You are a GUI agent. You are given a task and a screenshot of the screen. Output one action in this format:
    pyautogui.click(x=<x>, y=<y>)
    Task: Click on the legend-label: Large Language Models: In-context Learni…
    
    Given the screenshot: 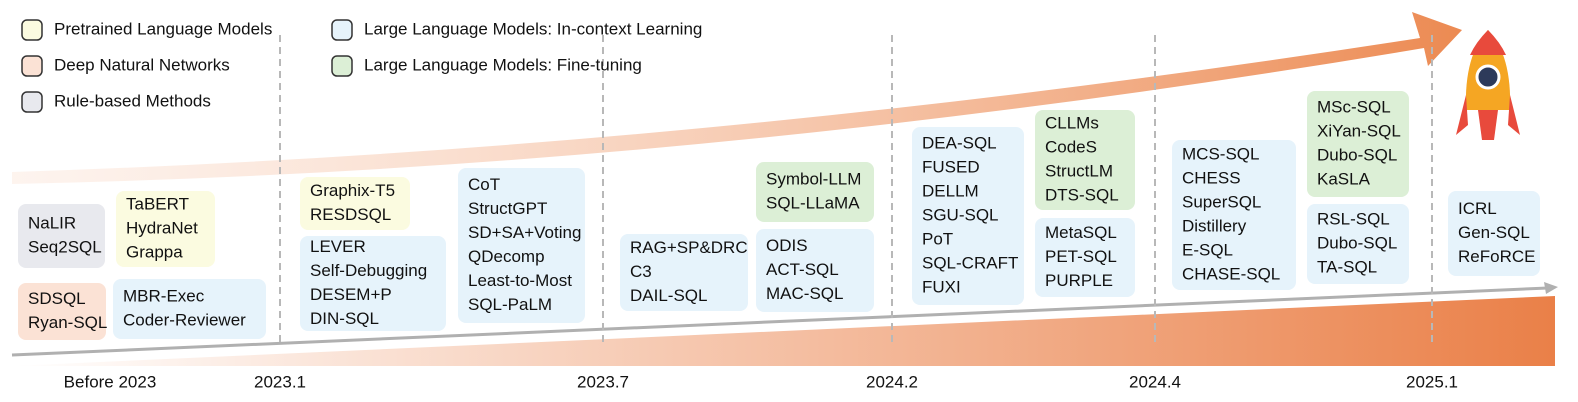 What is the action you would take?
    pyautogui.click(x=533, y=28)
    